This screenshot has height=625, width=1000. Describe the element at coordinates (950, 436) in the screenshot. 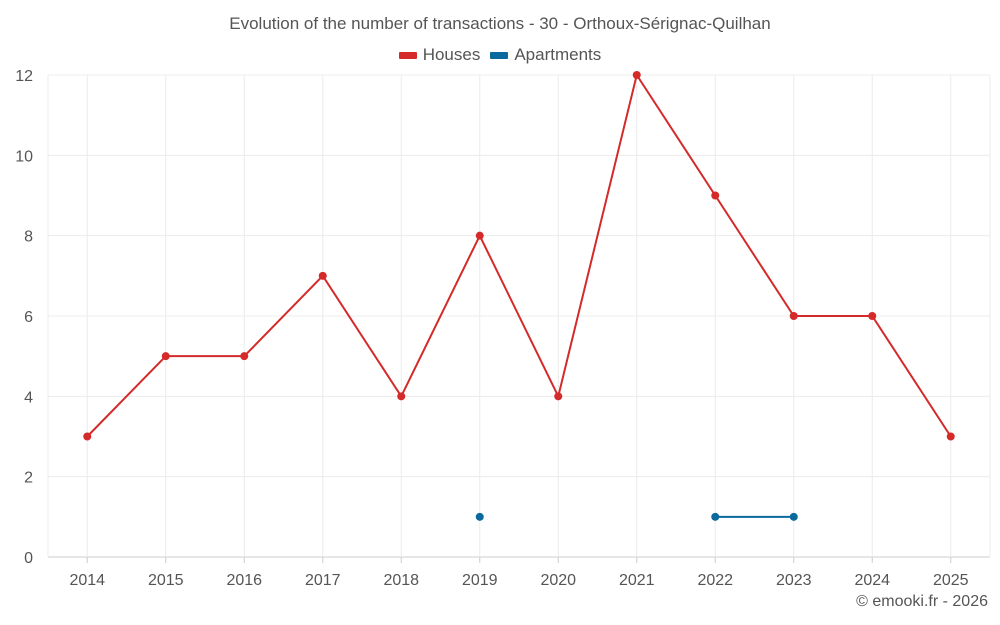

I see `data-point-houses-2025` at that location.